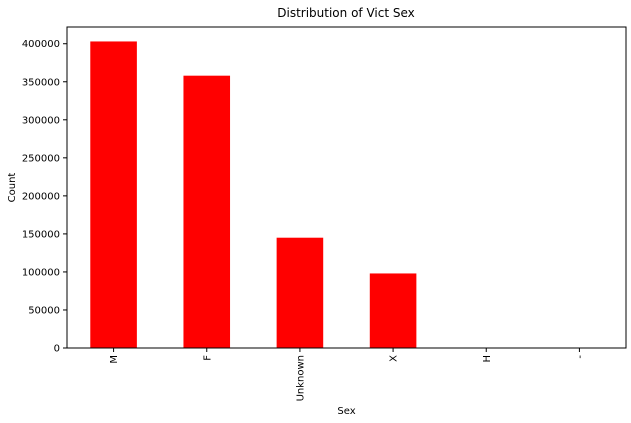  Describe the element at coordinates (580, 357) in the screenshot. I see `x-tick-label: -` at that location.